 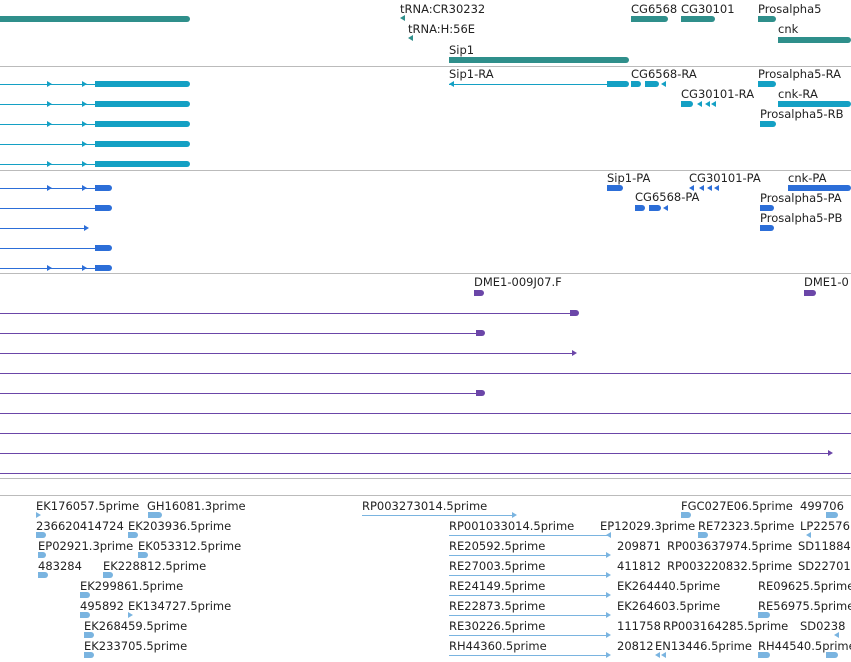 I want to click on est-label: 483284, so click(x=60, y=566).